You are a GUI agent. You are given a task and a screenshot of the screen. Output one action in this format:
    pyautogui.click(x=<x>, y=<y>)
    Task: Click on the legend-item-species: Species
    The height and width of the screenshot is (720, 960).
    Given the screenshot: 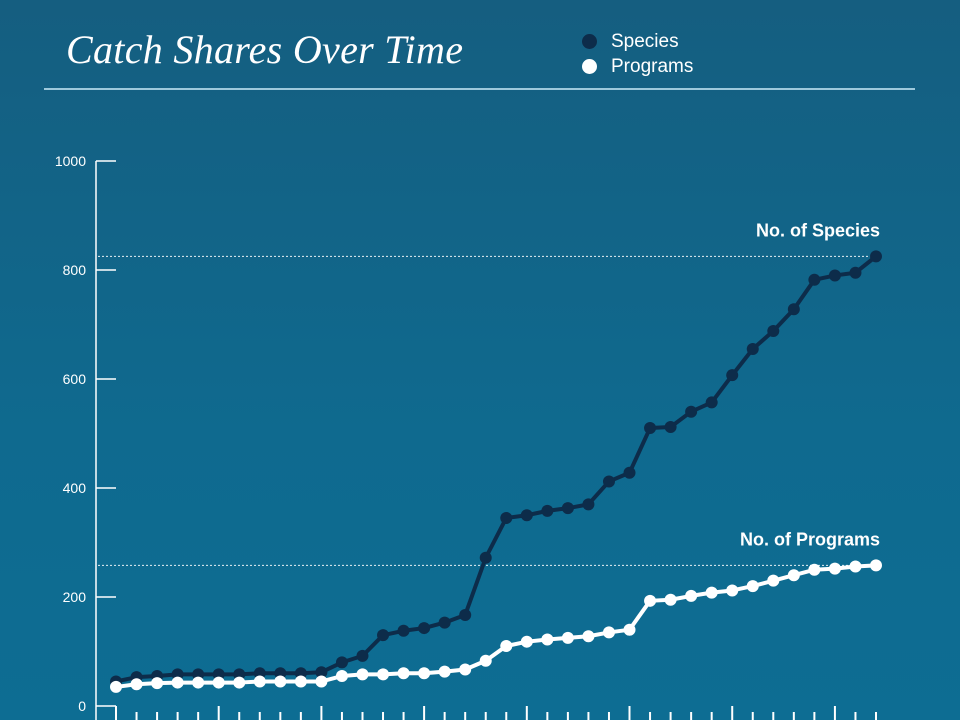 What is the action you would take?
    pyautogui.click(x=637, y=41)
    